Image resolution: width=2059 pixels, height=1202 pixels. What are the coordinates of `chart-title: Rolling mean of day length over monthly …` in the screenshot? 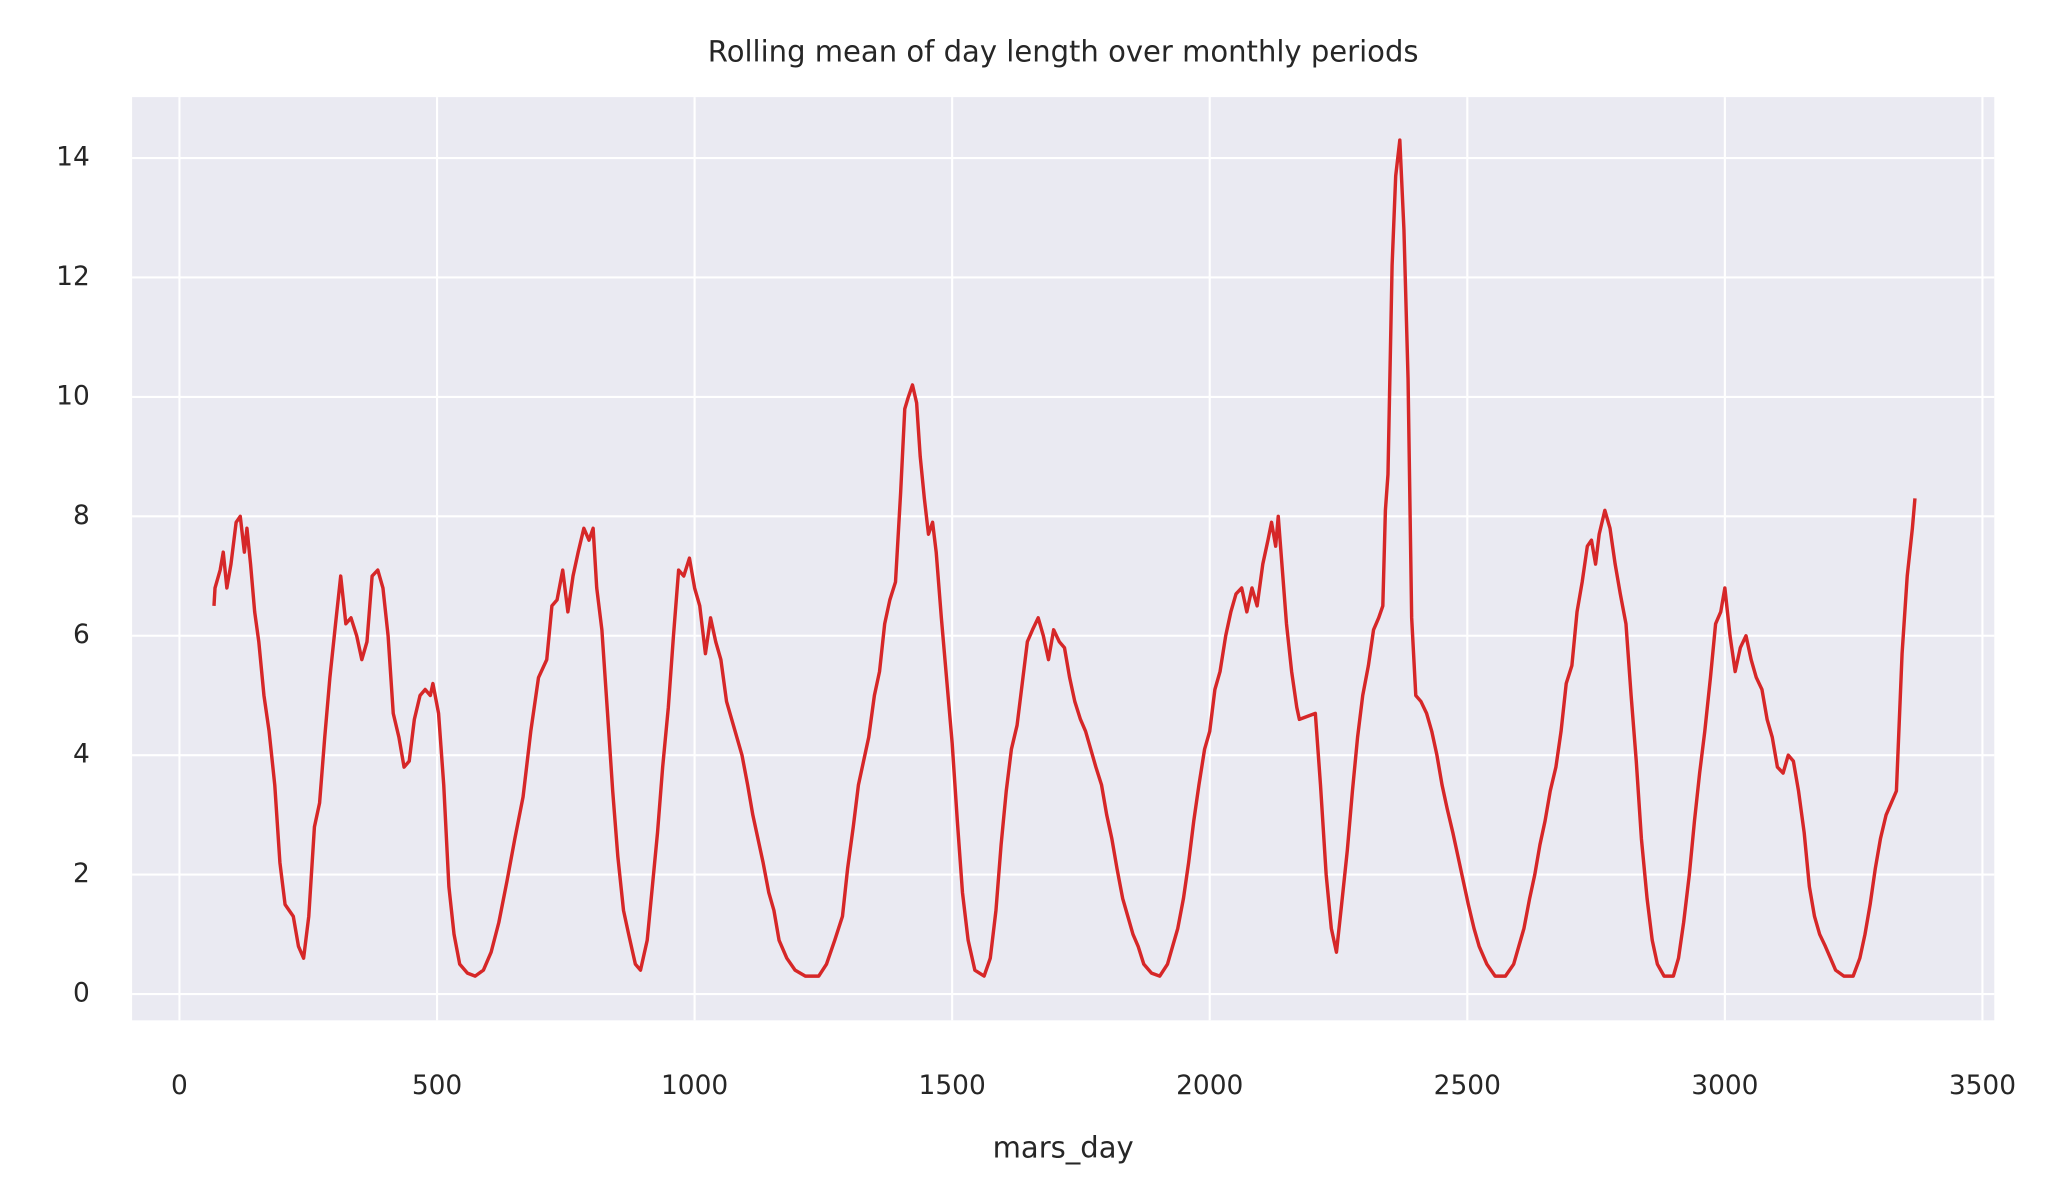 It's located at (1063, 52).